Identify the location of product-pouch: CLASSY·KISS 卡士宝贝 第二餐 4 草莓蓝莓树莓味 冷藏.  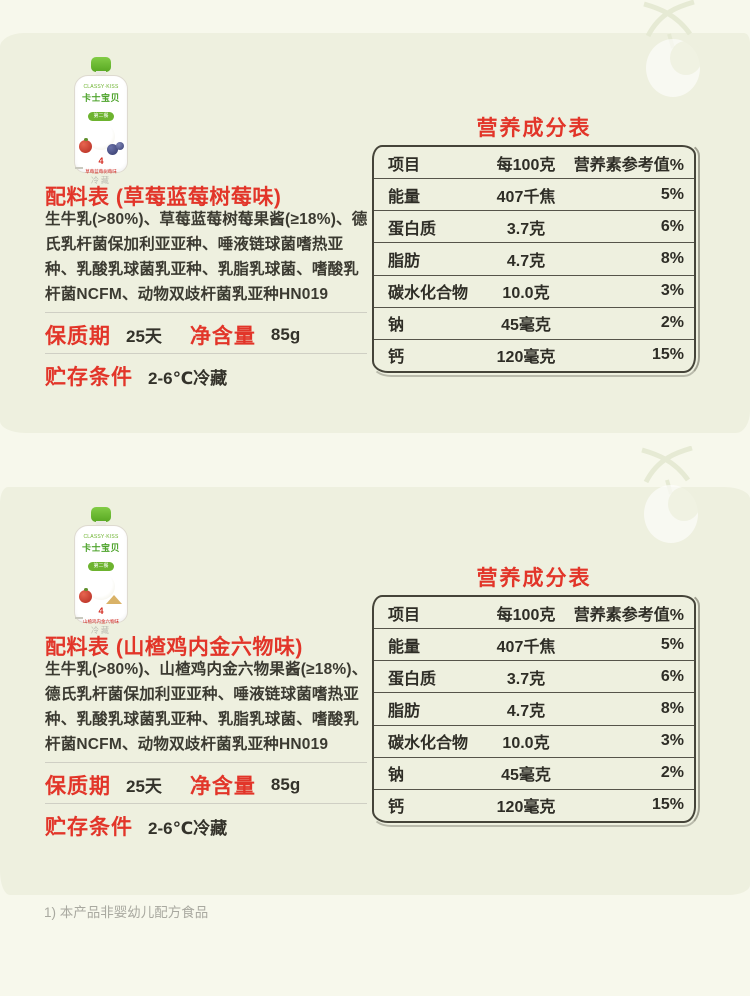
(101, 121).